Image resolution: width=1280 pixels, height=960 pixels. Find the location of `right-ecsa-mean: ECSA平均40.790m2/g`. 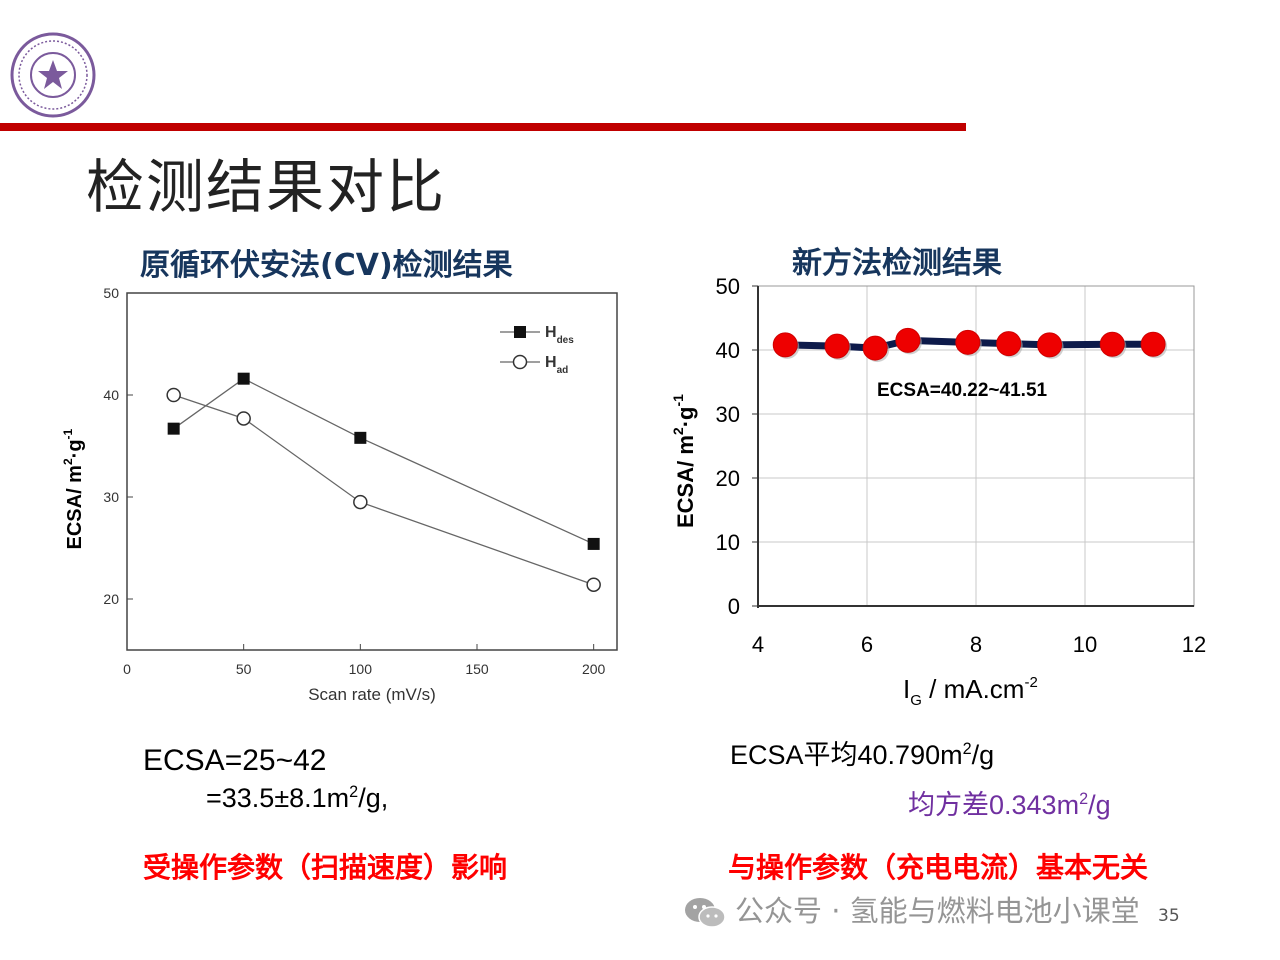

right-ecsa-mean: ECSA平均40.790m2/g is located at coordinates (862, 755).